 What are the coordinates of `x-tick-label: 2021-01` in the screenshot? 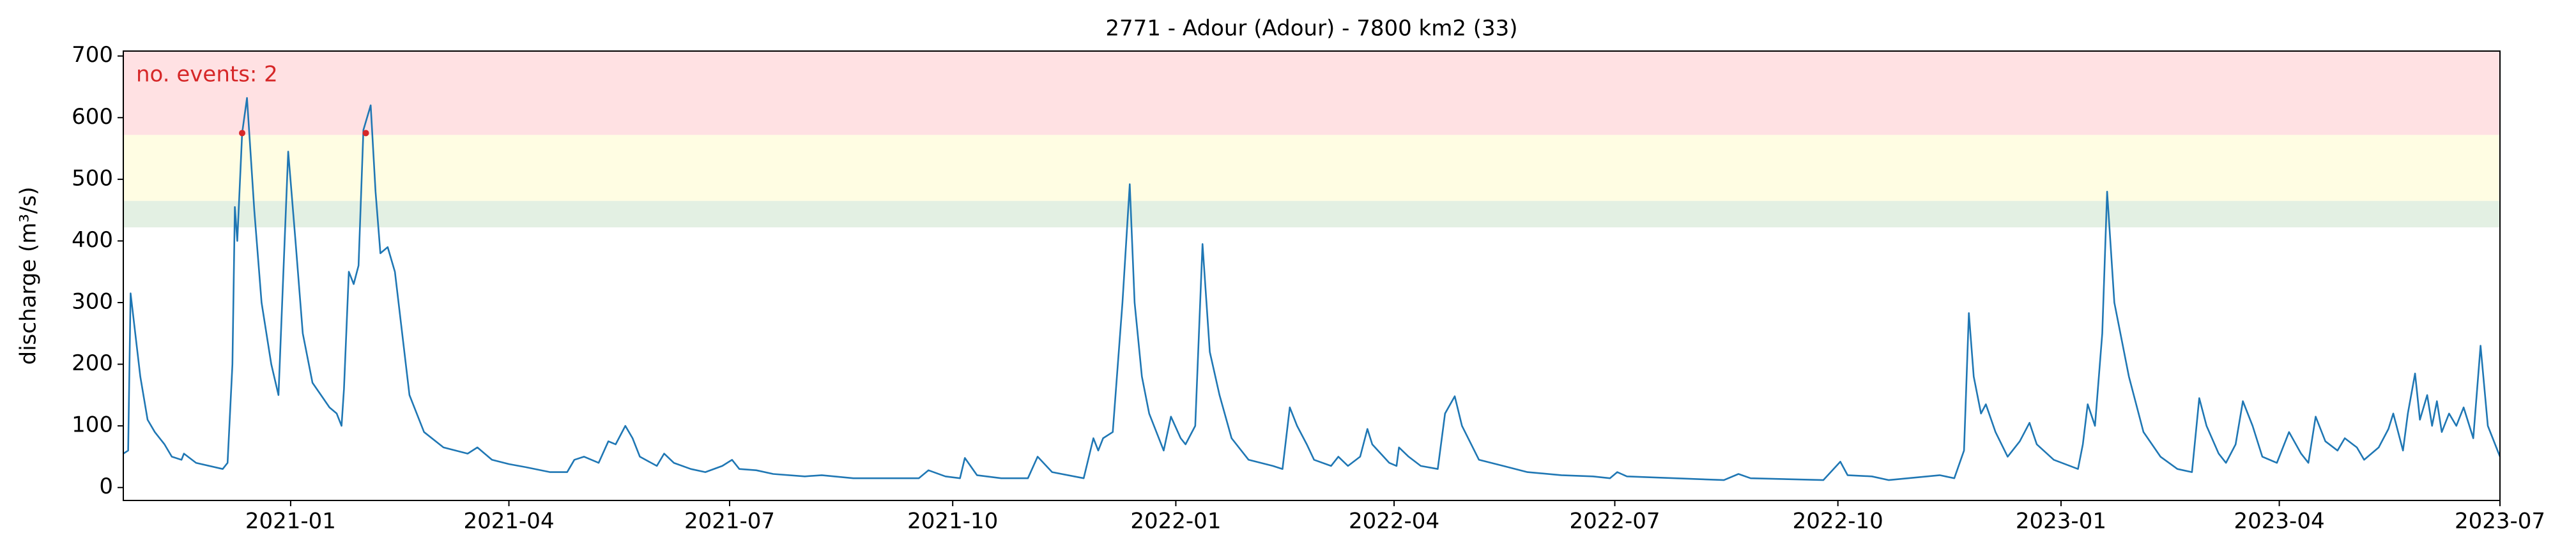 It's located at (290, 521).